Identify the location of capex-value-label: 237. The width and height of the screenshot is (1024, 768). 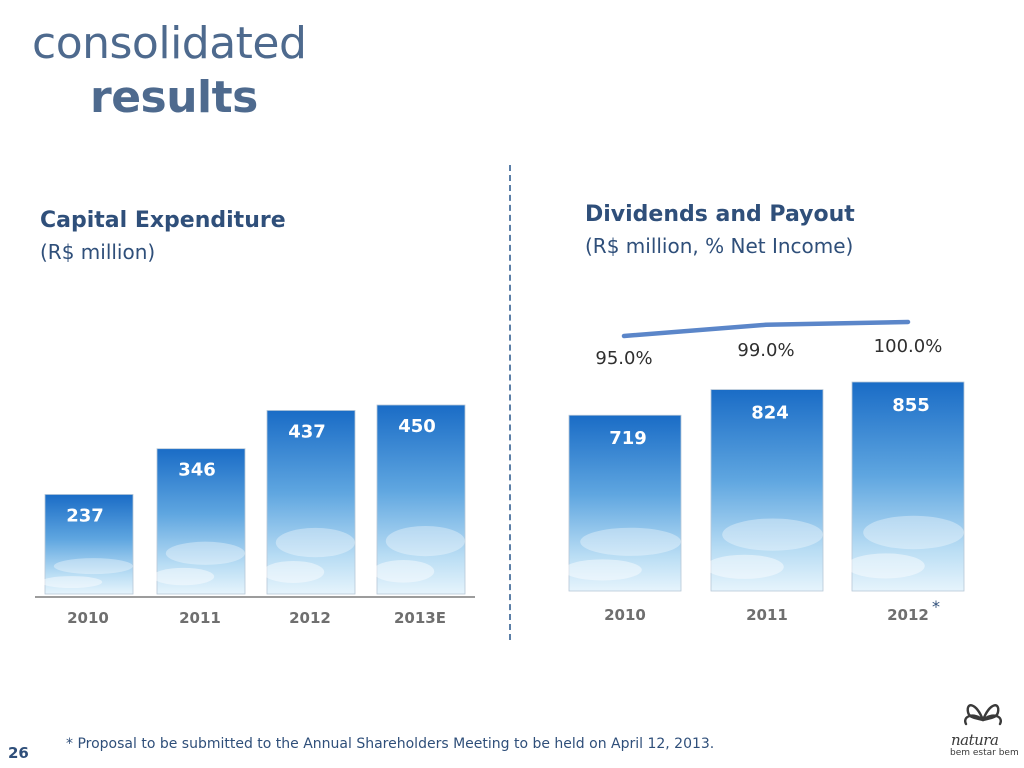
(85, 515).